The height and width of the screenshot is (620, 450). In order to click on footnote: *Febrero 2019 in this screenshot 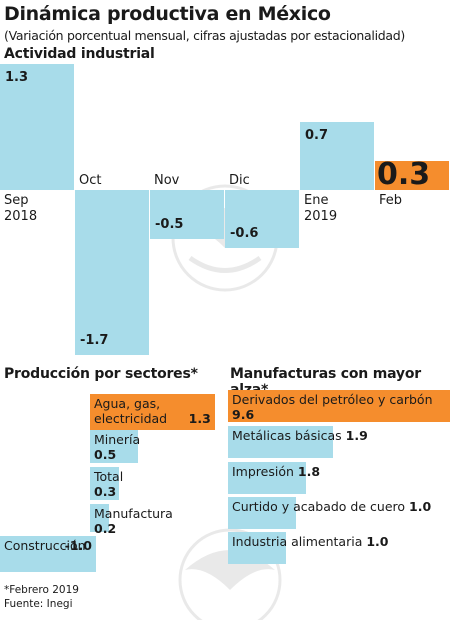, I will do `click(41, 590)`.